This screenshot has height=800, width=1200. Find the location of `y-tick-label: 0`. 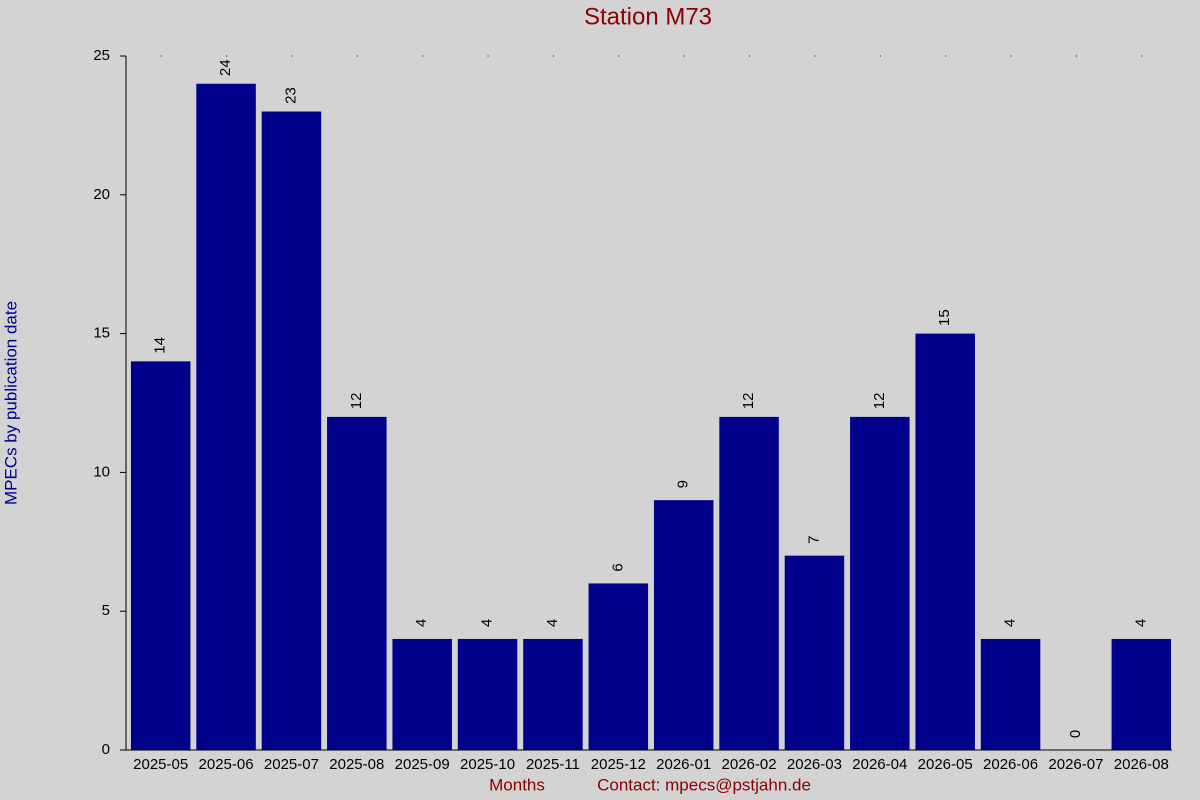

y-tick-label: 0 is located at coordinates (106, 749).